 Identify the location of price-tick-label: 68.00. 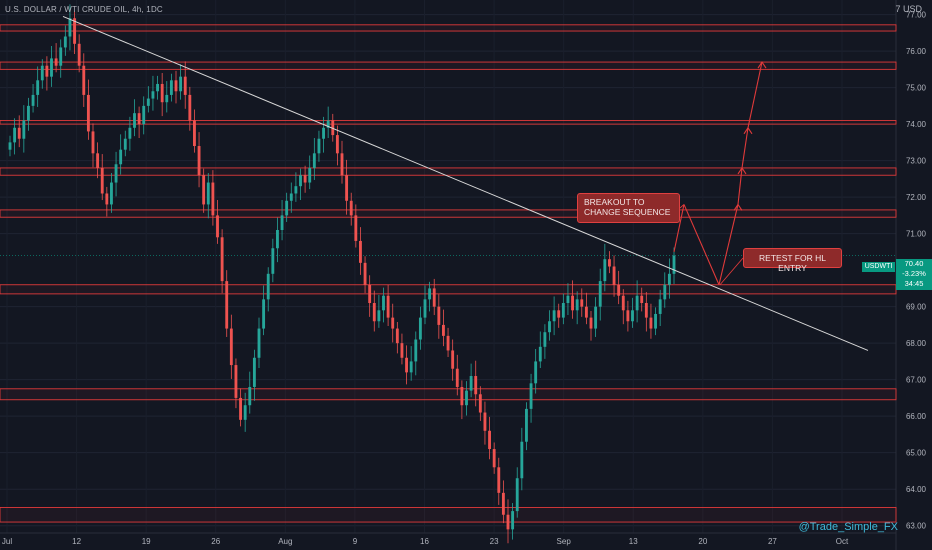
(916, 343).